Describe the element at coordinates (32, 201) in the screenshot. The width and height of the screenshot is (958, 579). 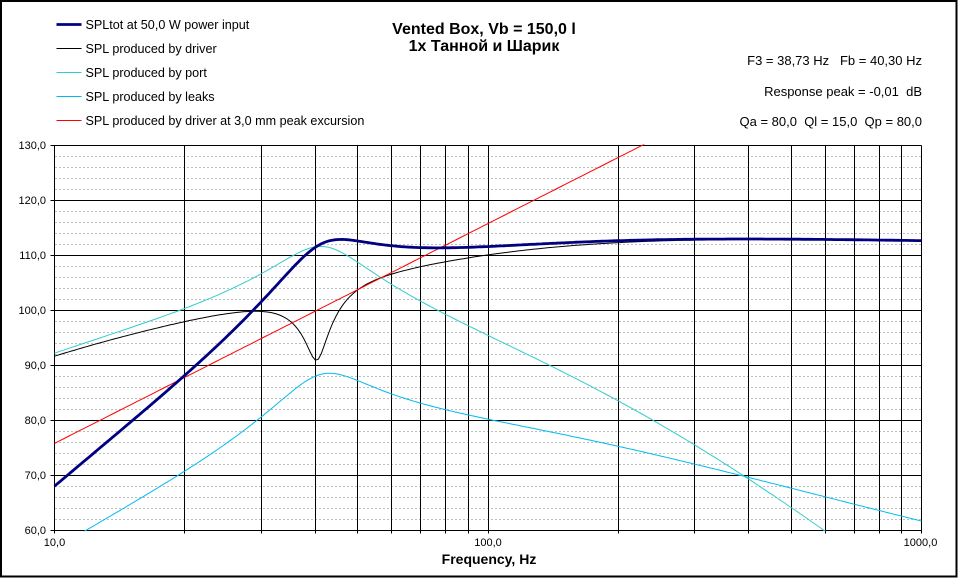
I see `svg-text: 120,0` at that location.